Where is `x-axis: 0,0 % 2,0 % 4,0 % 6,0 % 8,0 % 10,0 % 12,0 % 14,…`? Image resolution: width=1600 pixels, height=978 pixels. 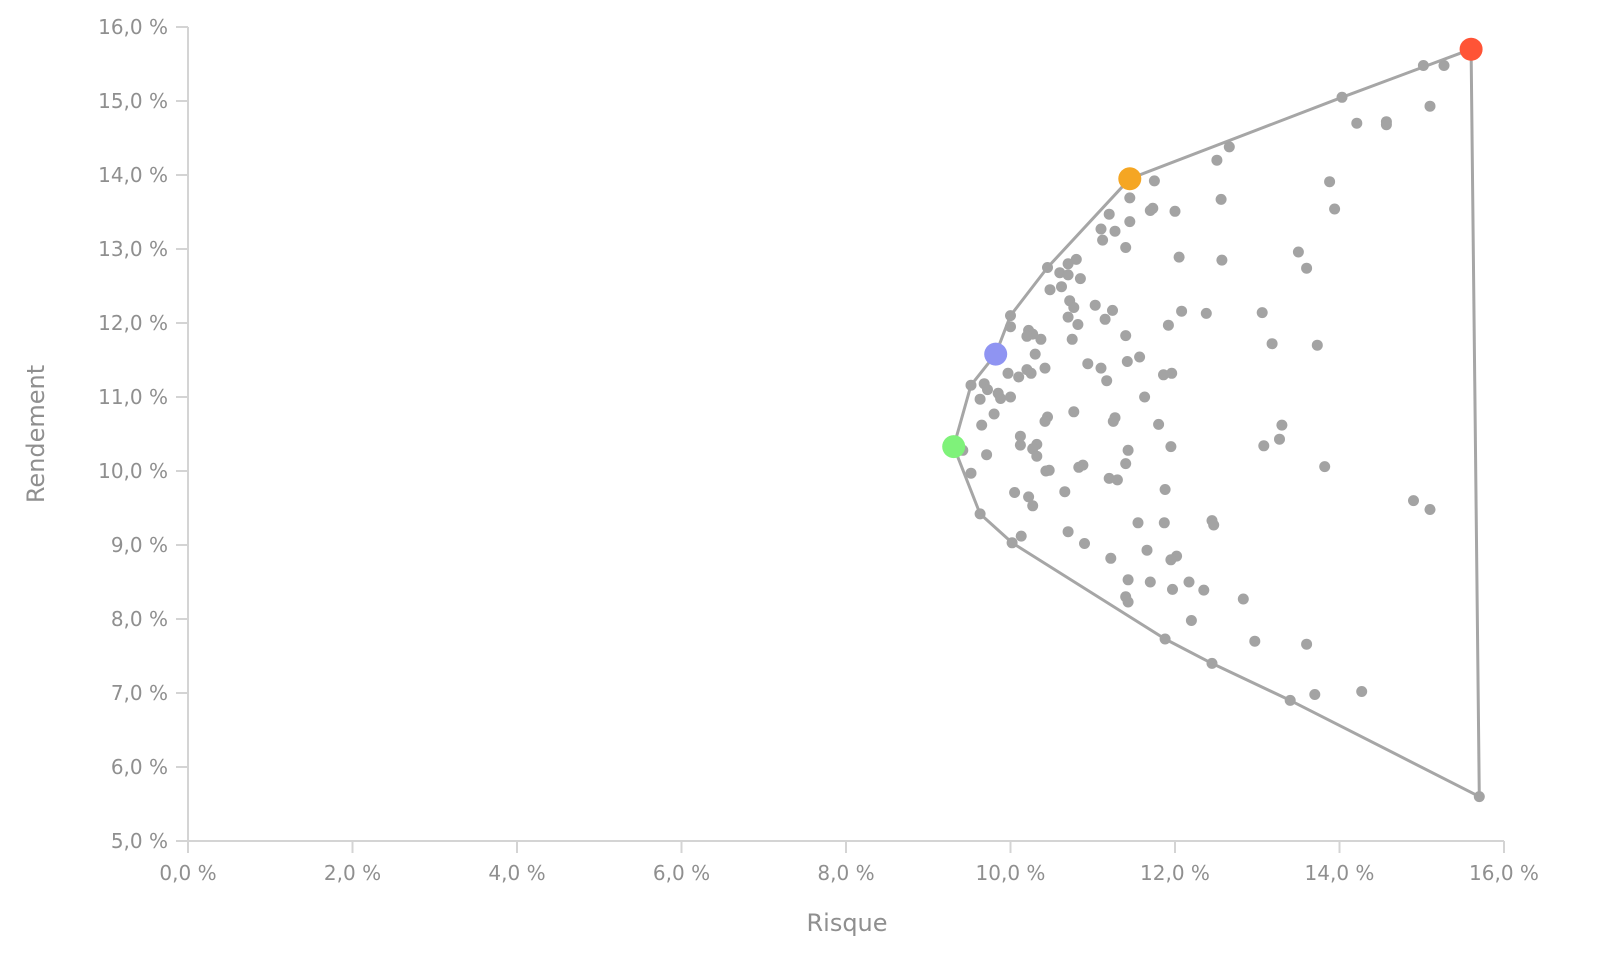
x-axis: 0,0 % 2,0 % 4,0 % 6,0 % 8,0 % 10,0 % 12,0 % 14,… is located at coordinates (849, 862).